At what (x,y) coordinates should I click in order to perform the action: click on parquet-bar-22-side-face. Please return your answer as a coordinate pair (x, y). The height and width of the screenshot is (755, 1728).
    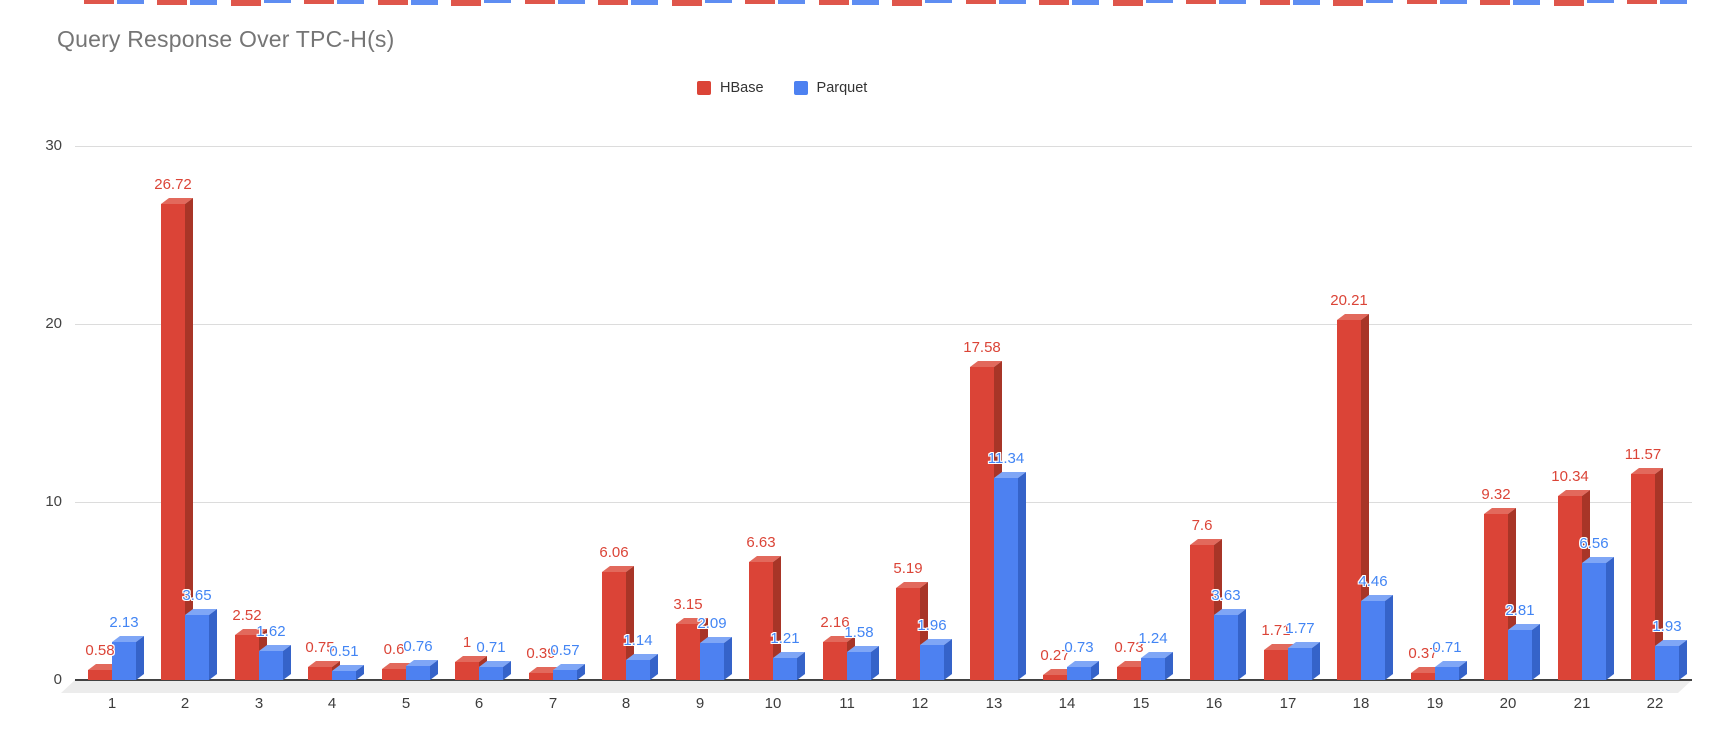
    Looking at the image, I should click on (1683, 659).